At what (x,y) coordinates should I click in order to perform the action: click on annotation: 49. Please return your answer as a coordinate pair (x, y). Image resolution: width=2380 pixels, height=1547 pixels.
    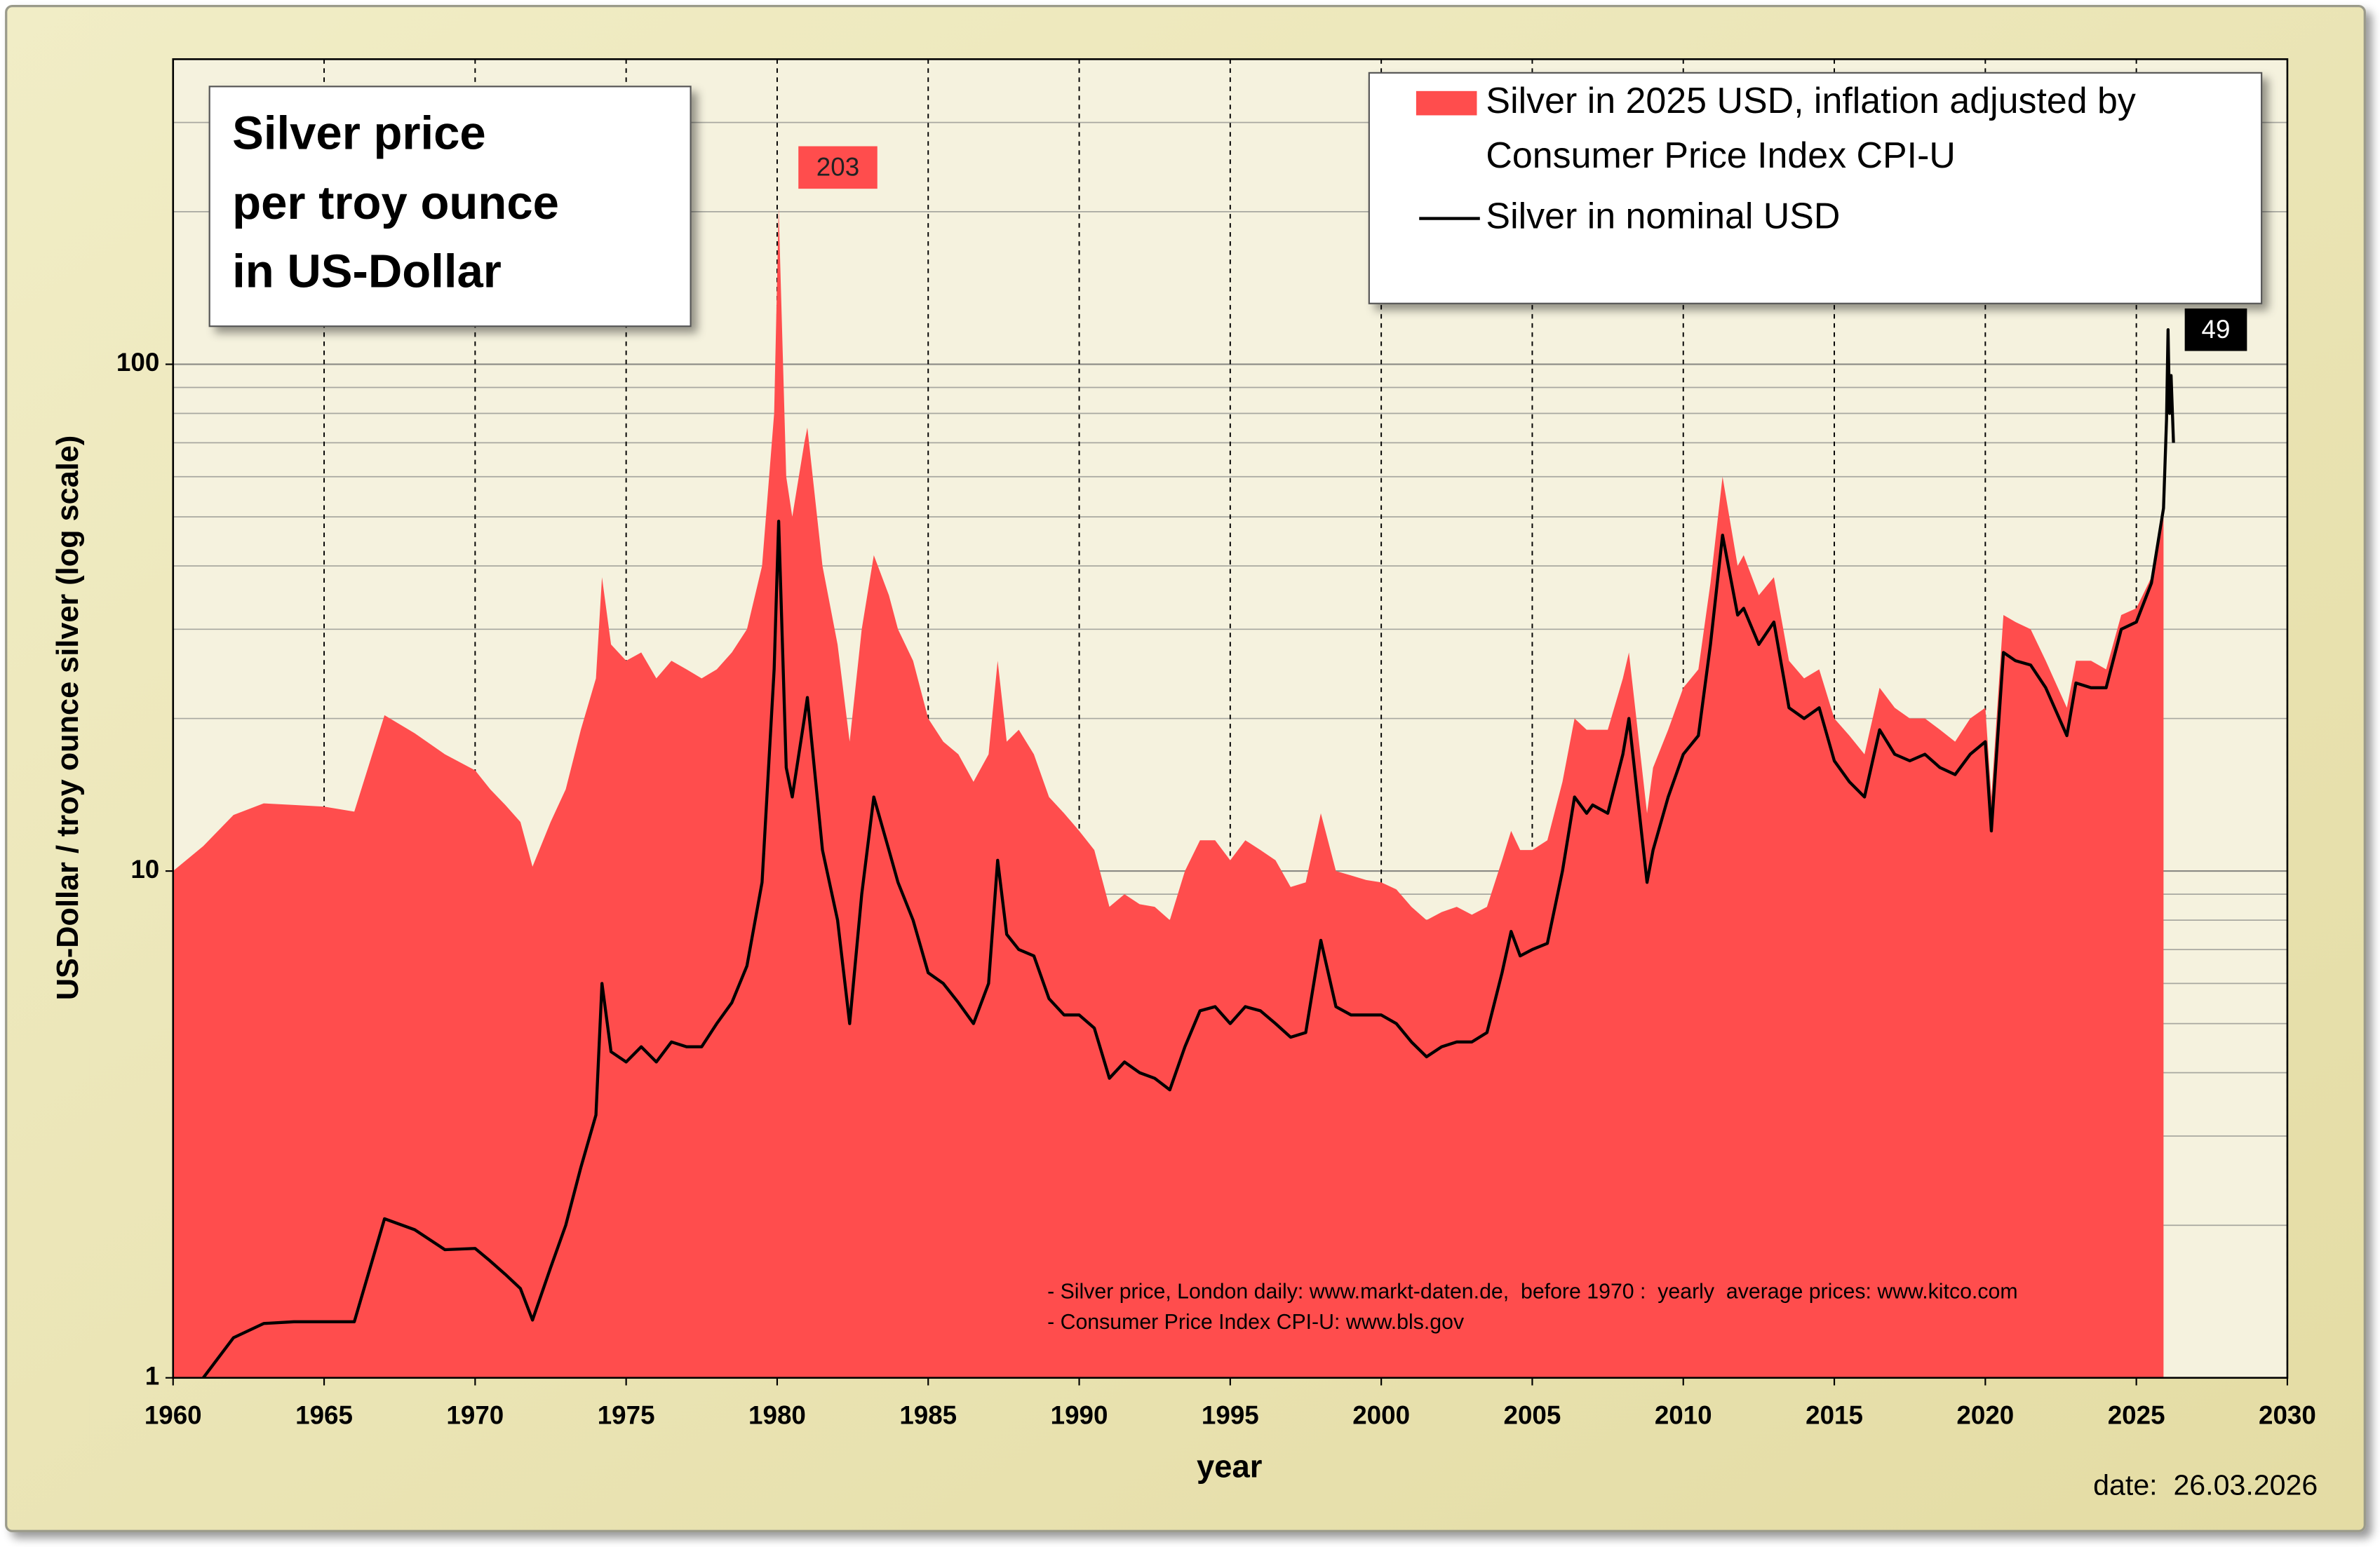
    Looking at the image, I should click on (2216, 329).